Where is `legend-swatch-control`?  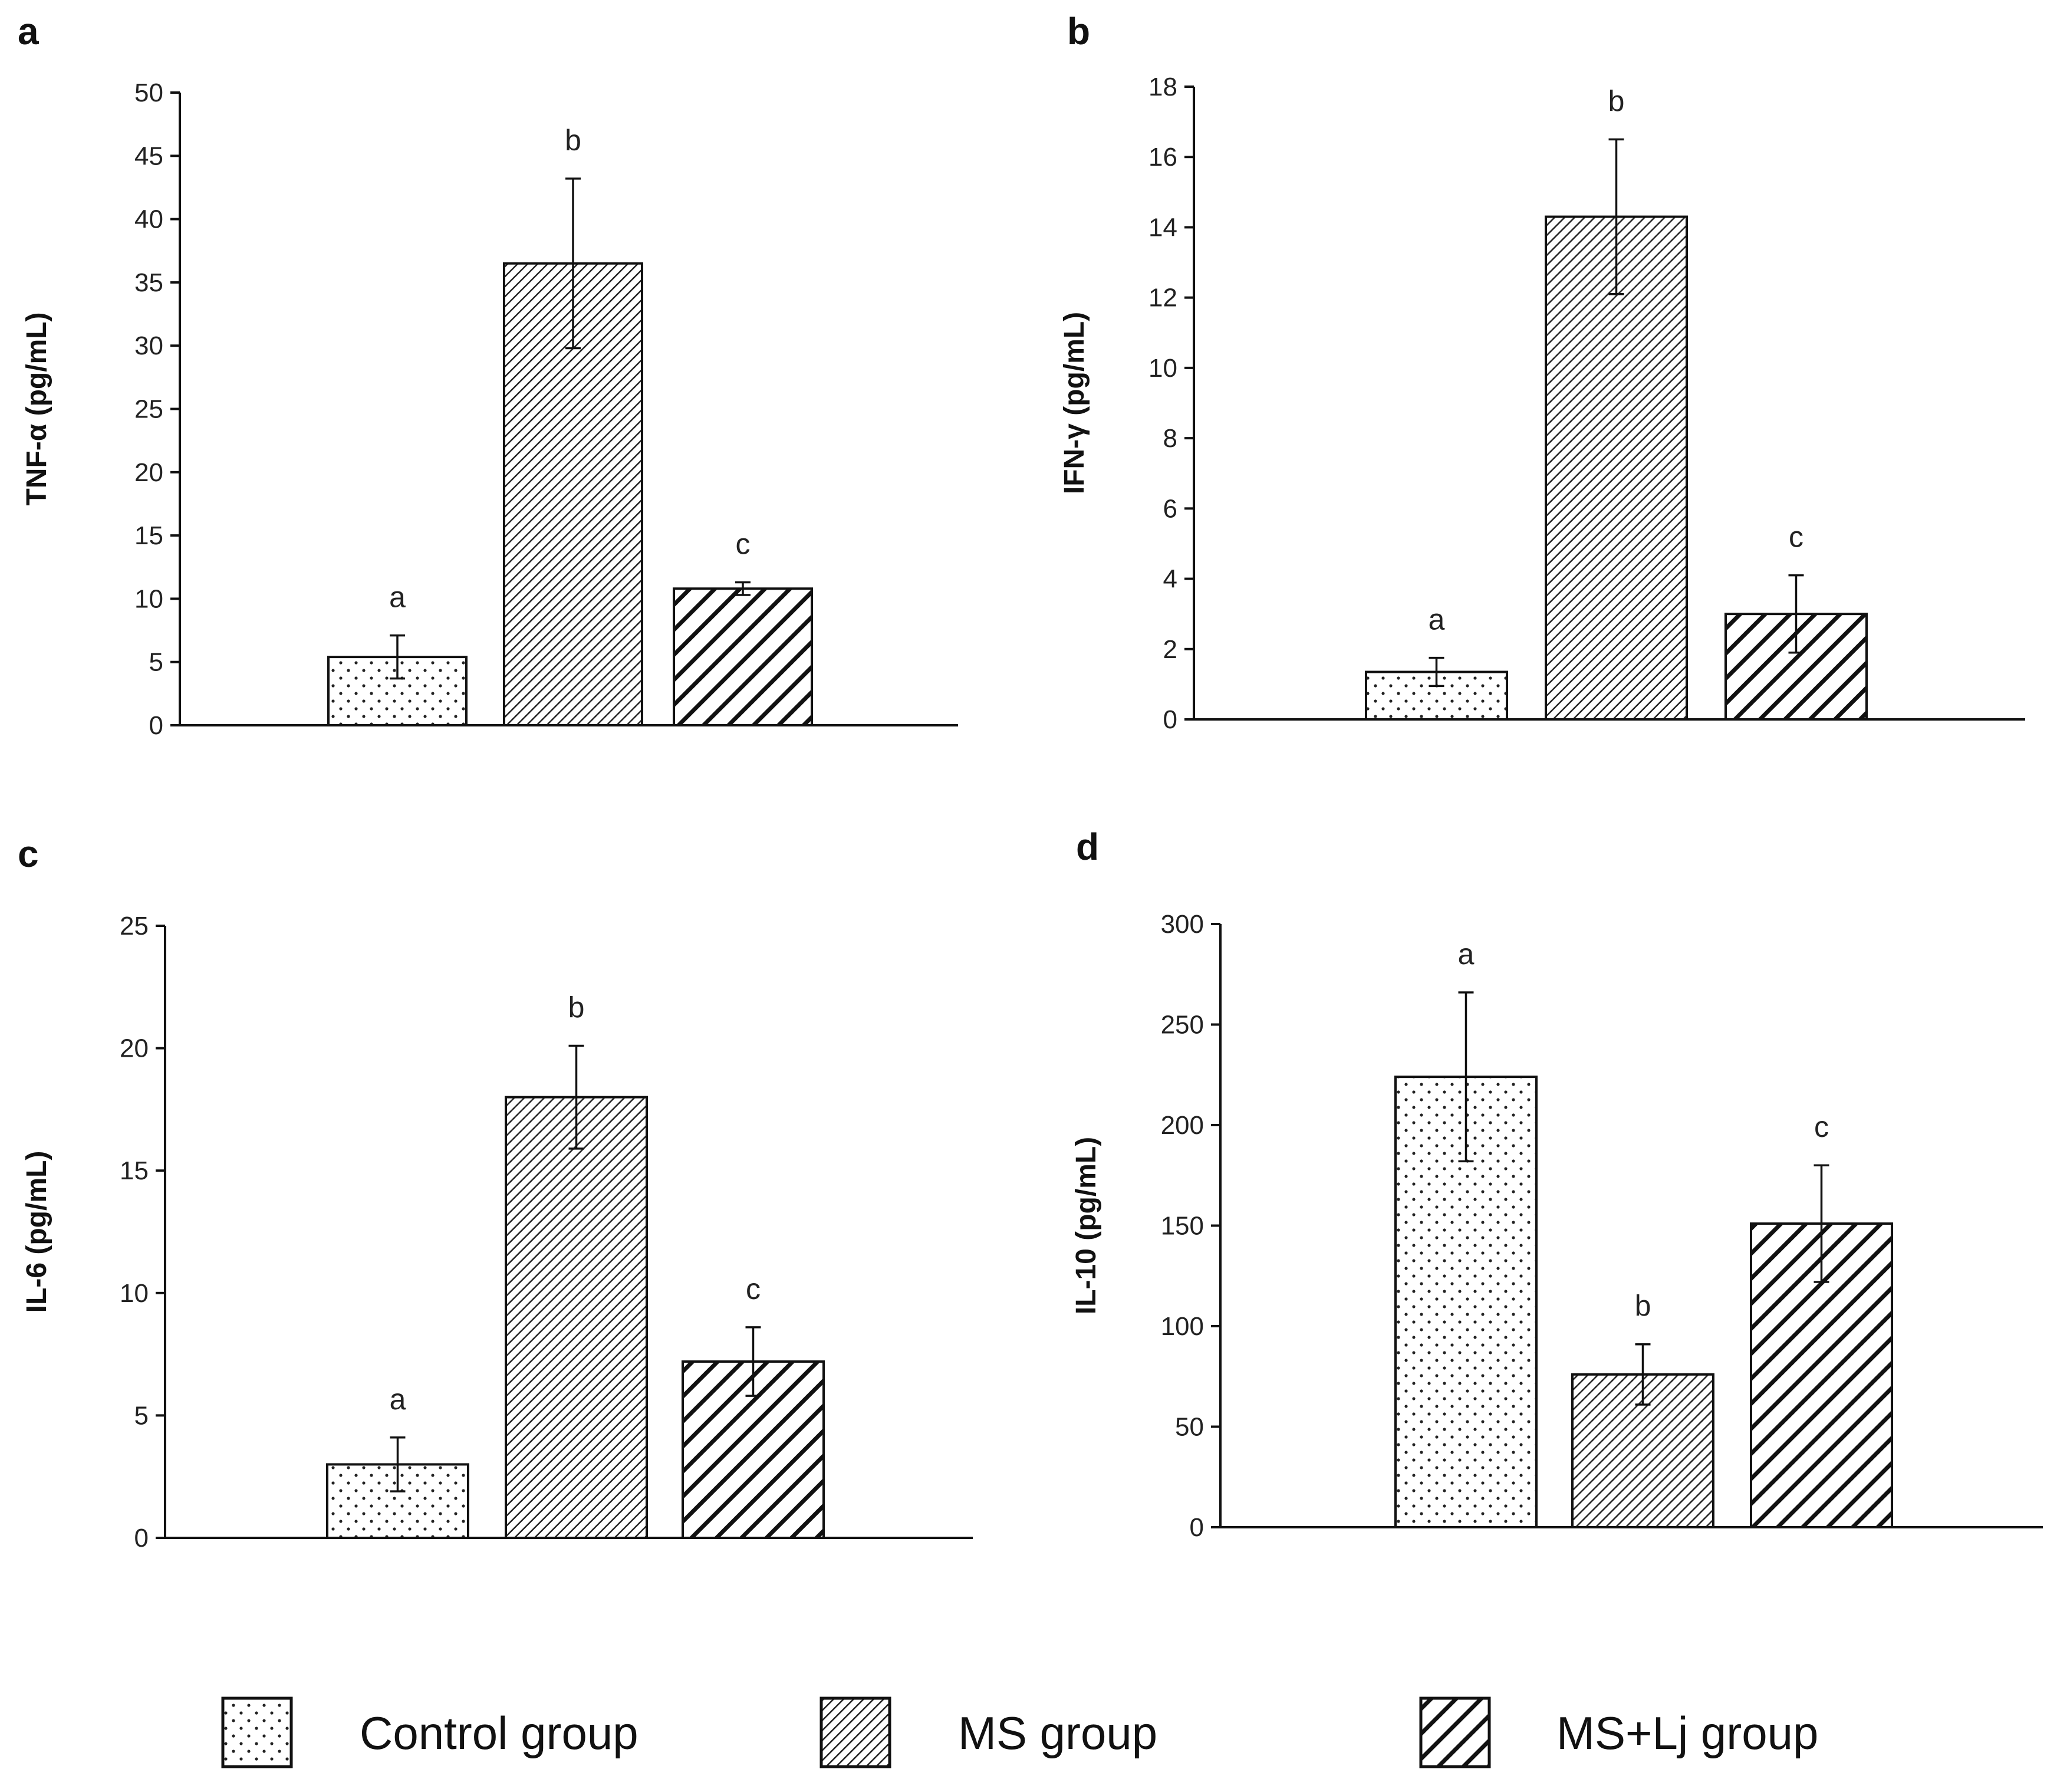
legend-swatch-control is located at coordinates (257, 1732).